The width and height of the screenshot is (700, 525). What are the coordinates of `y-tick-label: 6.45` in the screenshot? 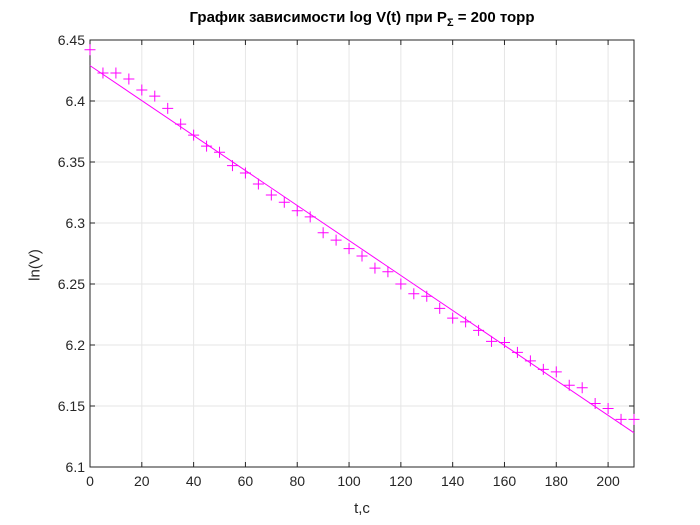 It's located at (71, 40).